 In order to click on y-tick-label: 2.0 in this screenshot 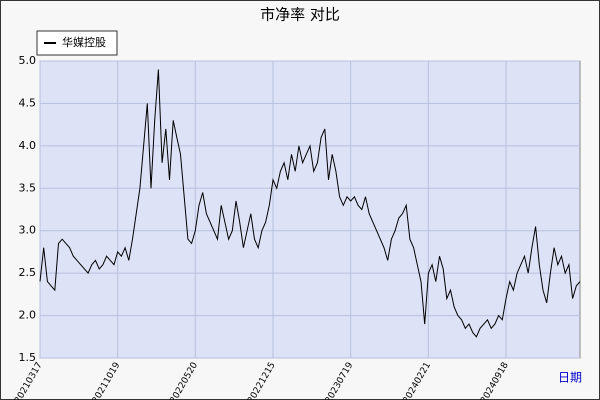, I will do `click(28, 315)`.